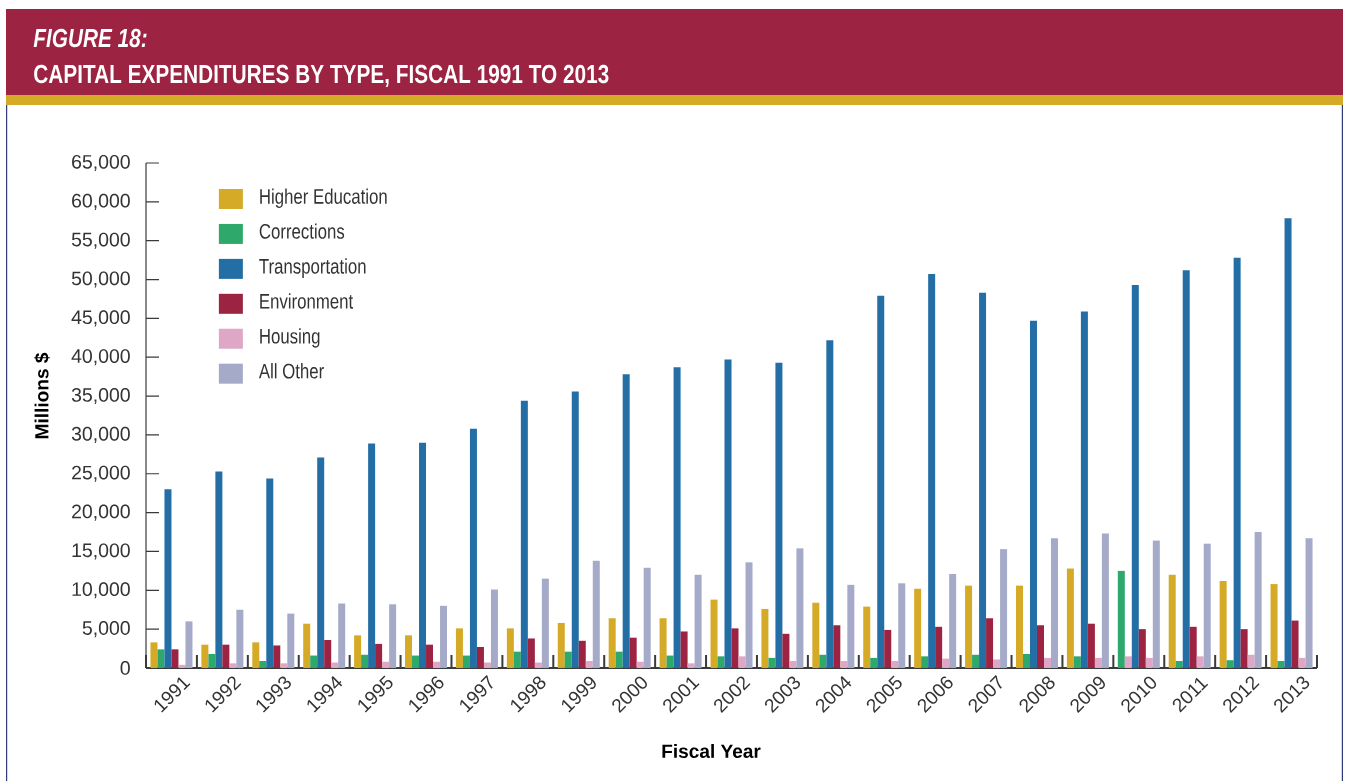  I want to click on y-tick-label: 35,000, so click(100, 396).